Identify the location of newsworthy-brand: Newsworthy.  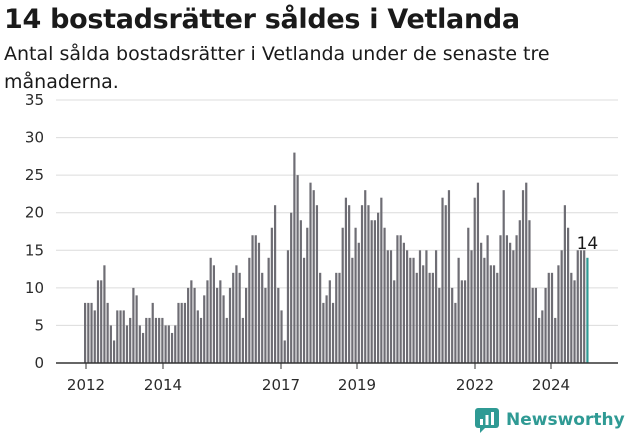
(549, 420).